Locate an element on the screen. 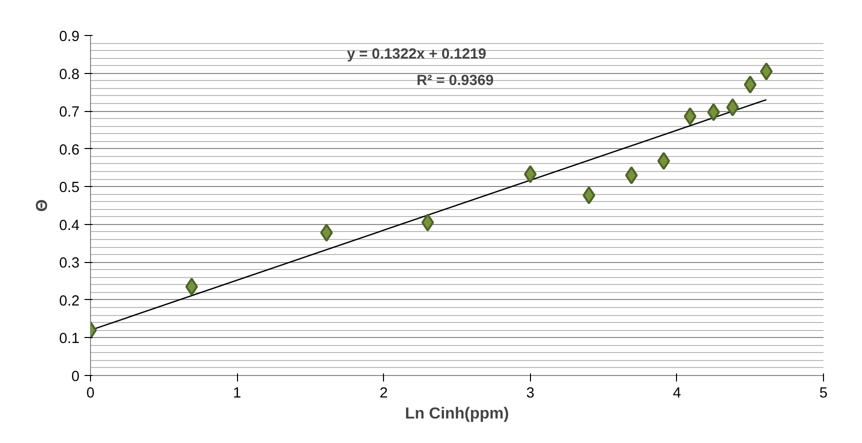 The image size is (862, 443). y-tick-label: 0.7 is located at coordinates (69, 112).